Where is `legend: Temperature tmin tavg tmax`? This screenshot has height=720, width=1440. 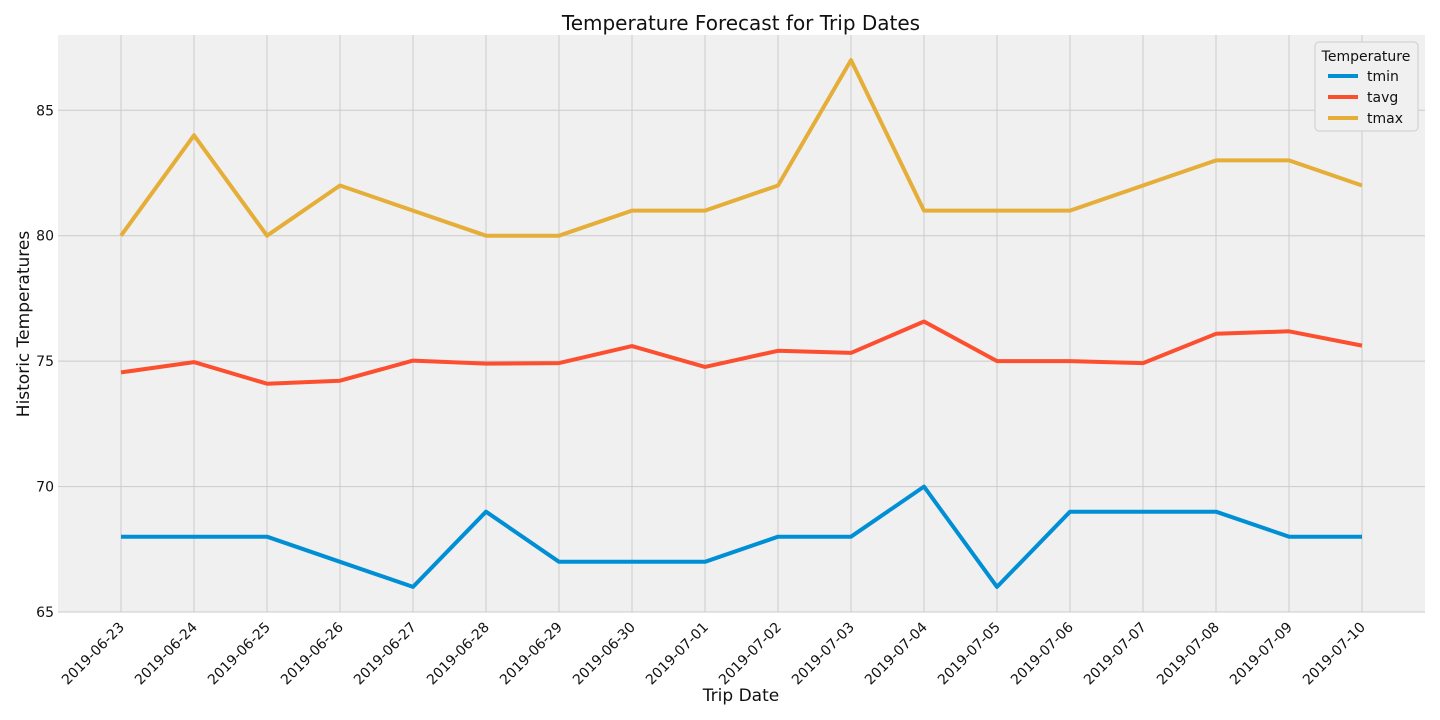
legend: Temperature tmin tavg tmax is located at coordinates (1366, 86).